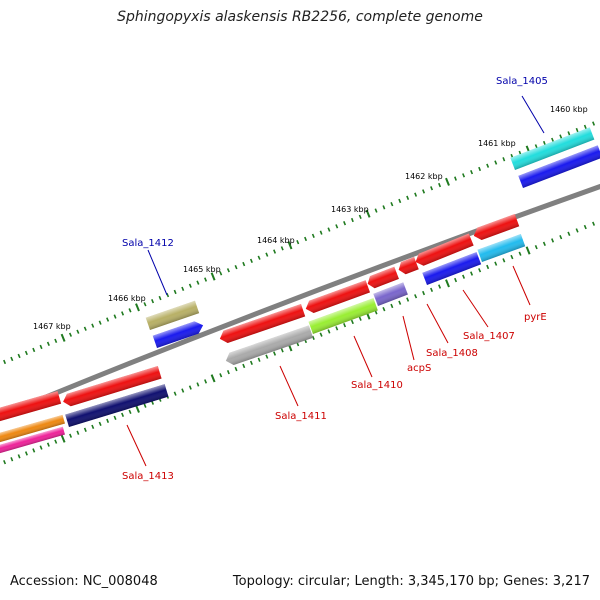 This screenshot has height=600, width=600. I want to click on scale-label-1465kbp: 1465 kbp, so click(202, 269).